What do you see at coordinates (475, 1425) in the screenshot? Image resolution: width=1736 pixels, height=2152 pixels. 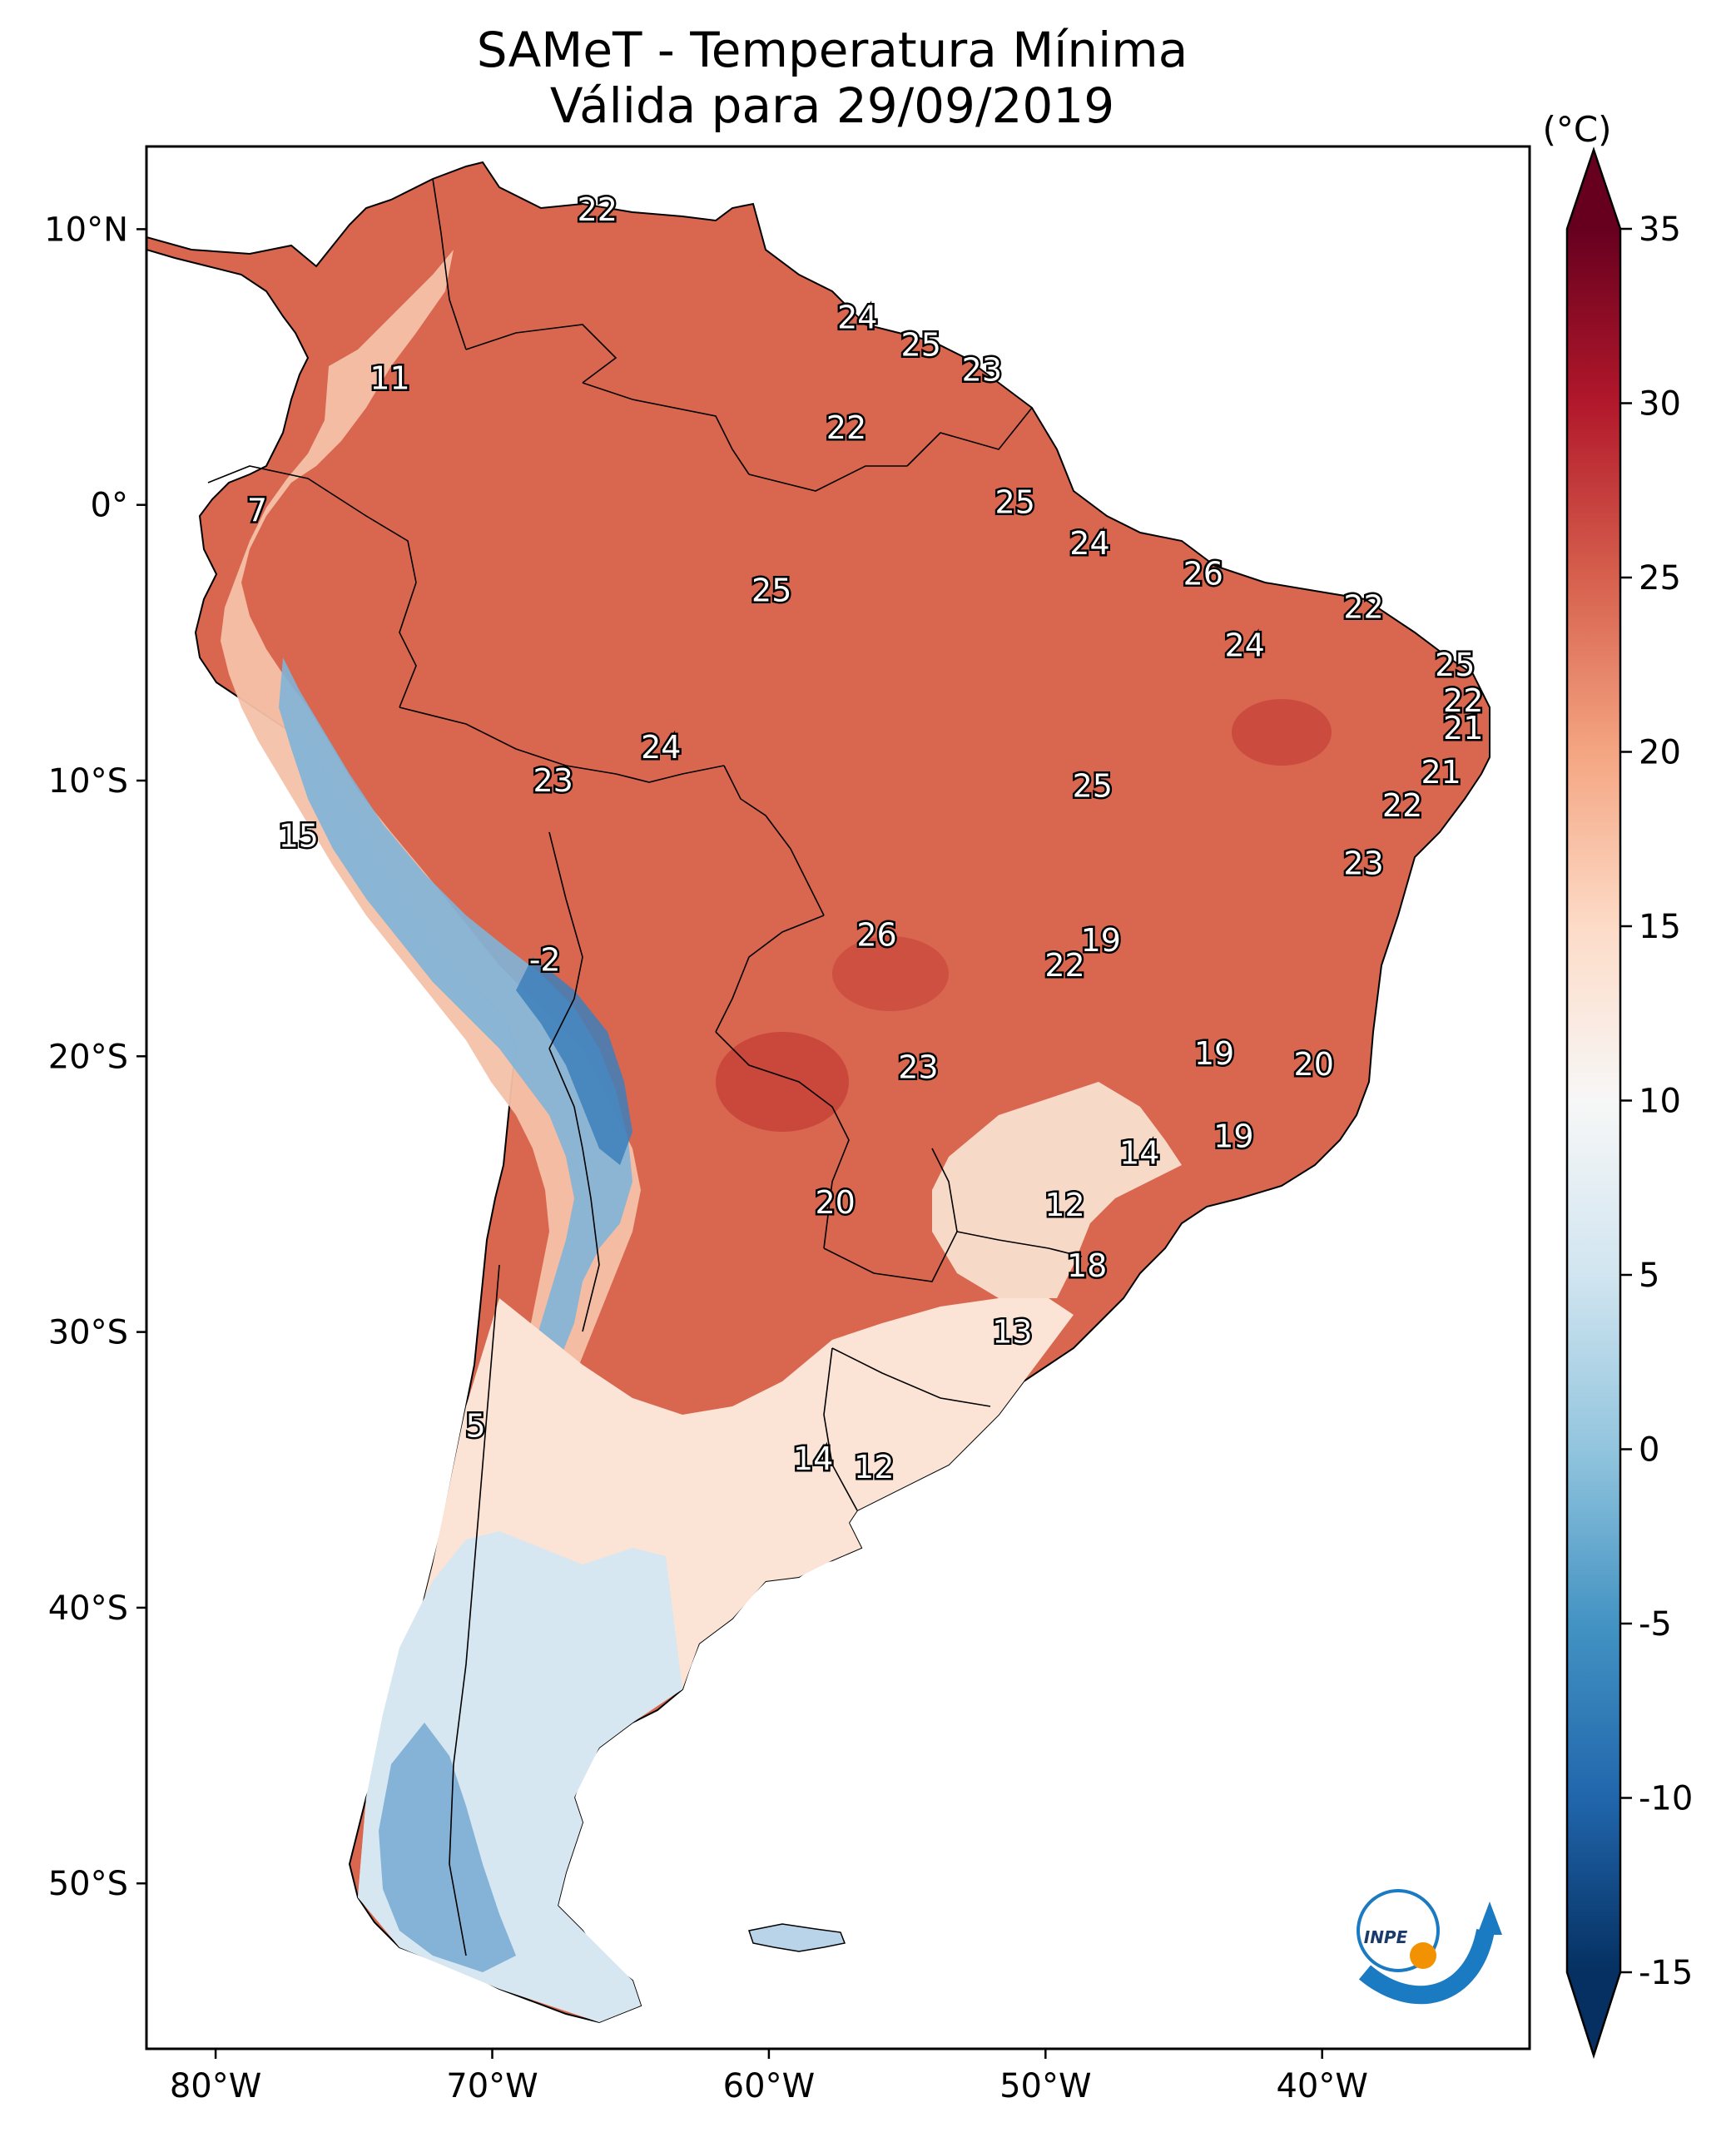 I see `station-temperature-label: 5` at bounding box center [475, 1425].